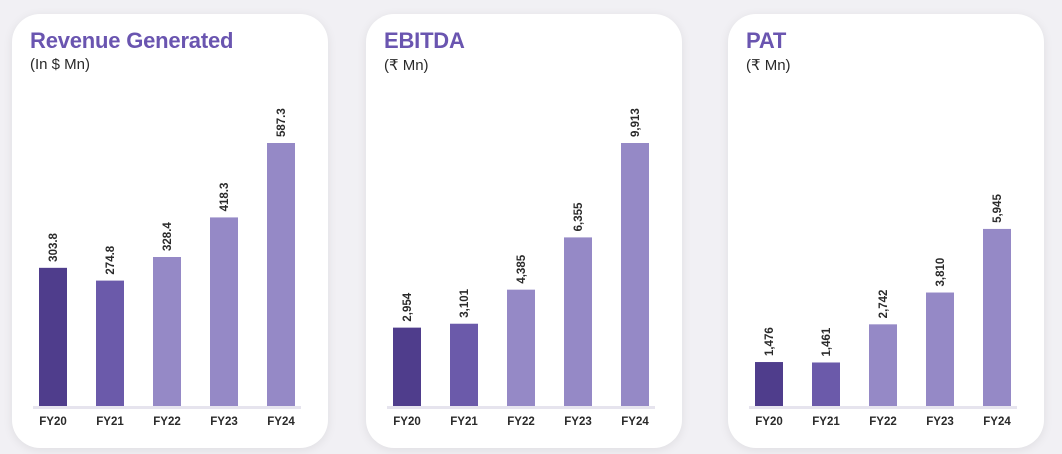 The width and height of the screenshot is (1062, 454). I want to click on value-label: 328.4, so click(168, 236).